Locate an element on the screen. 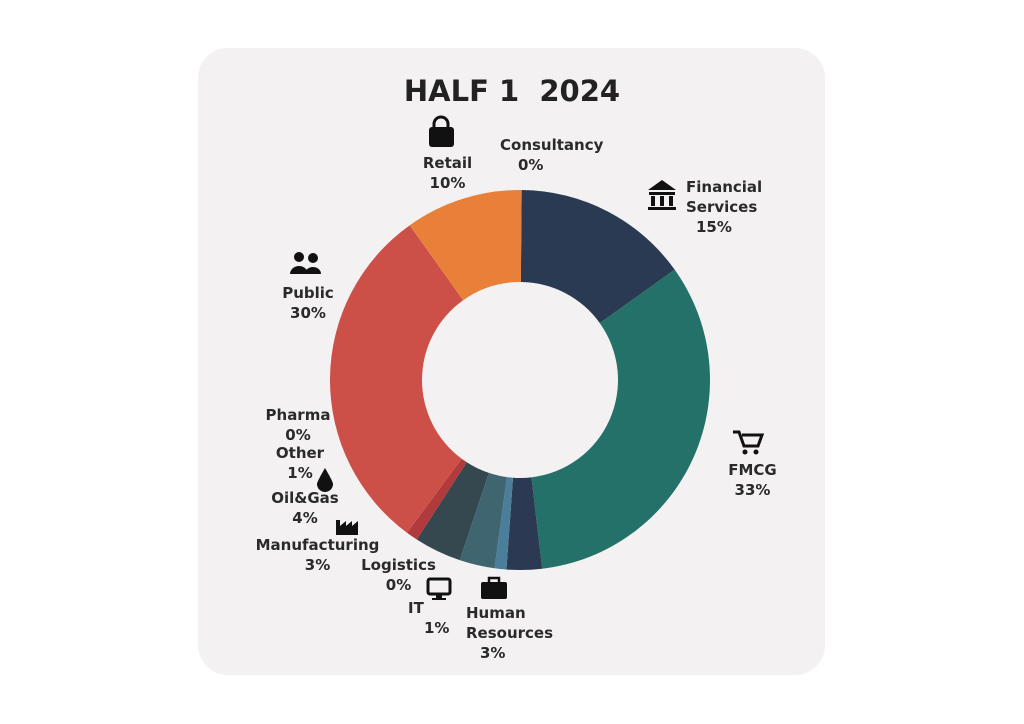 The width and height of the screenshot is (1024, 724). category-name: Pharma is located at coordinates (298, 415).